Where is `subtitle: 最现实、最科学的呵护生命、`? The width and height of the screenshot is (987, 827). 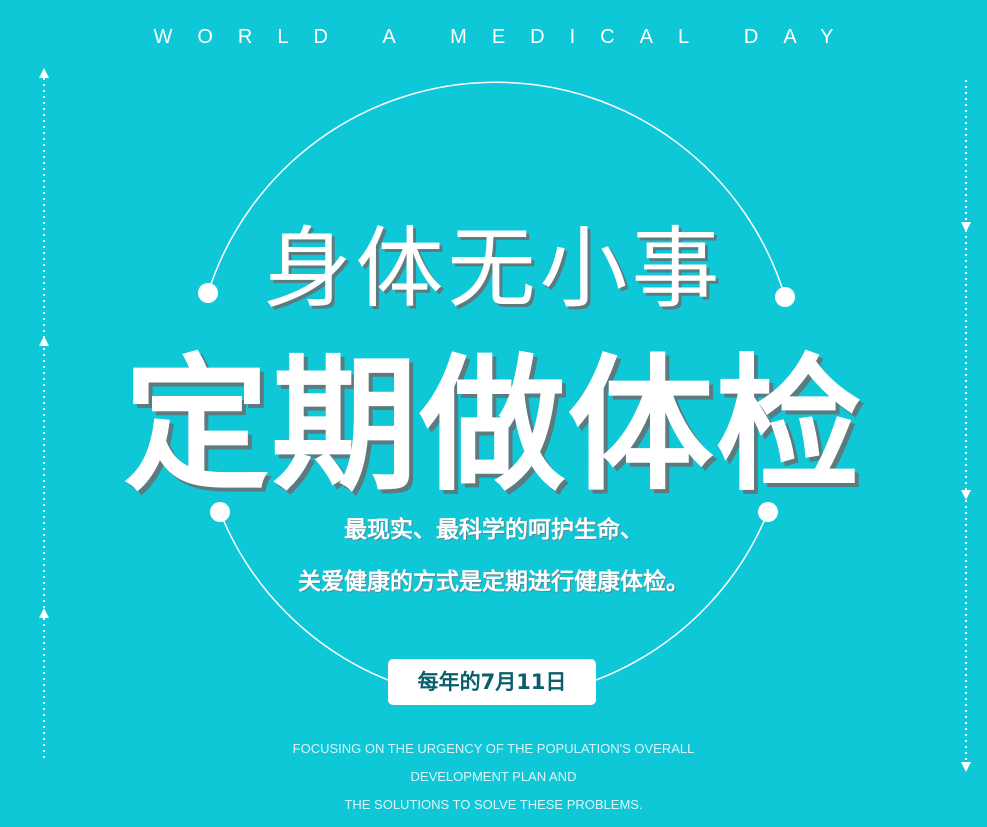
subtitle: 最现实、最科学的呵护生命、 is located at coordinates (493, 530).